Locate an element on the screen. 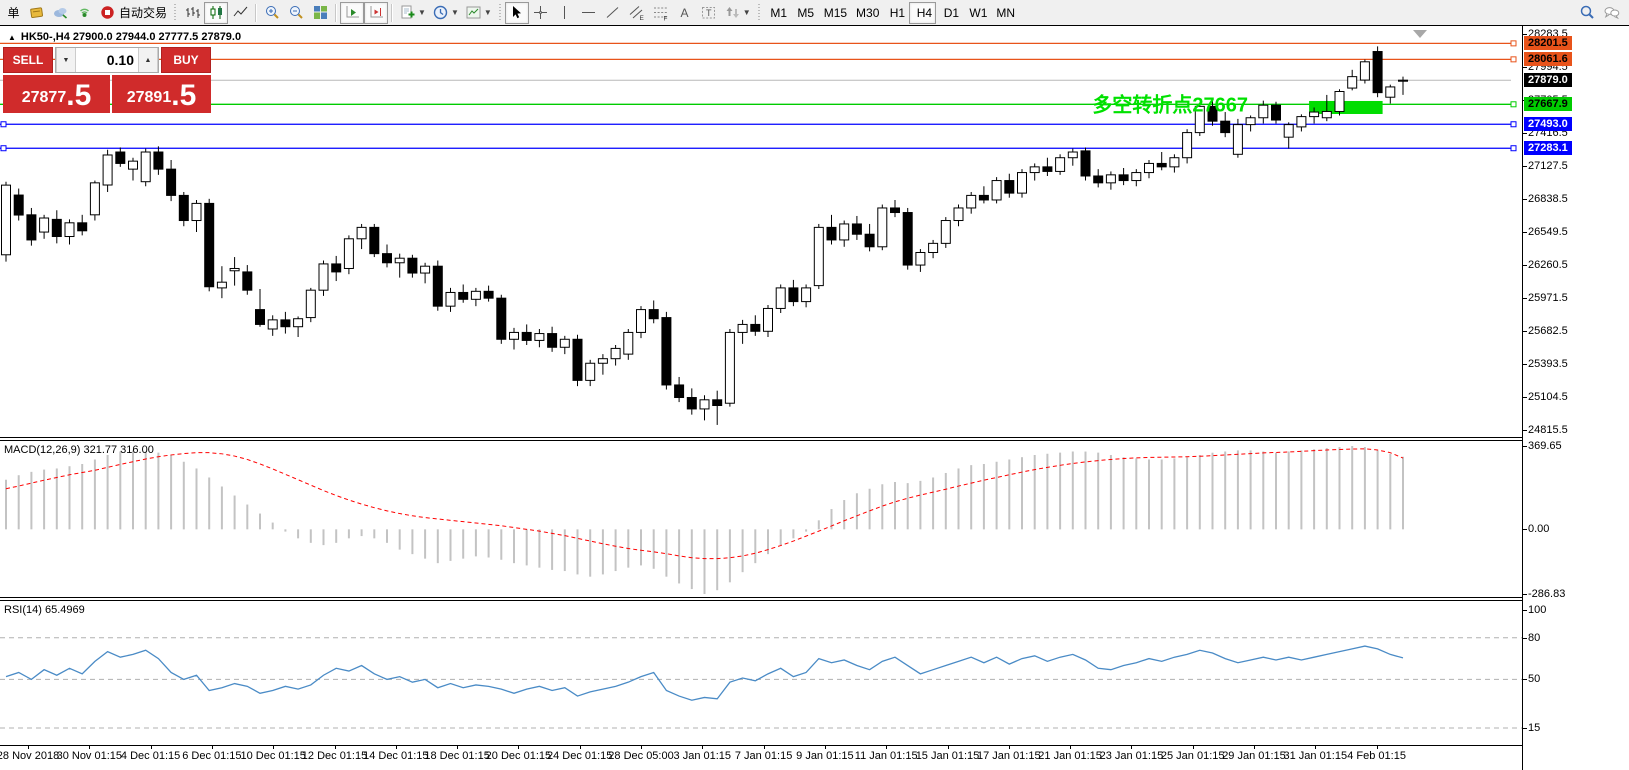 This screenshot has height=770, width=1629. zoom-out-button is located at coordinates (296, 13).